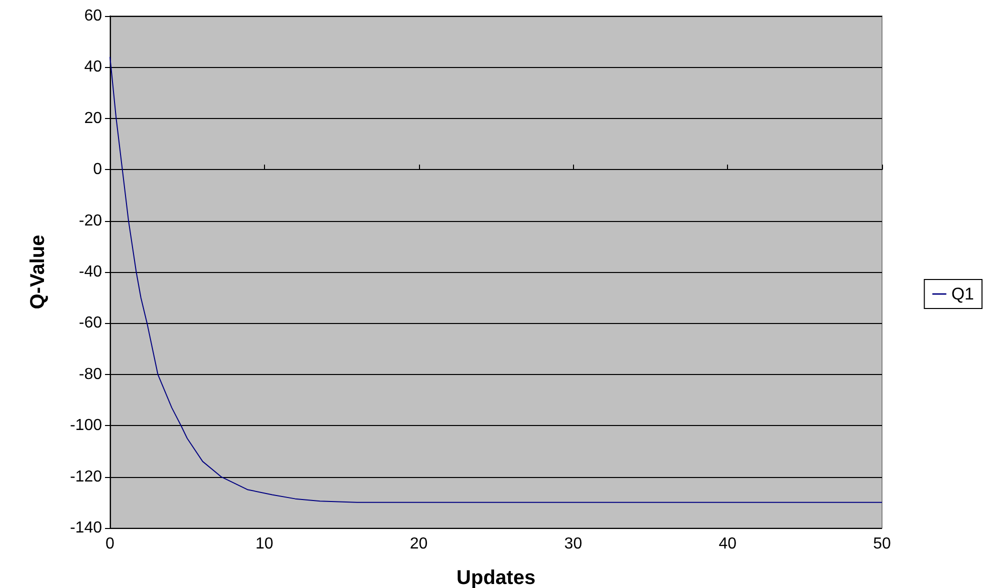 The image size is (992, 588). What do you see at coordinates (90, 374) in the screenshot?
I see `y-tick-label: -80` at bounding box center [90, 374].